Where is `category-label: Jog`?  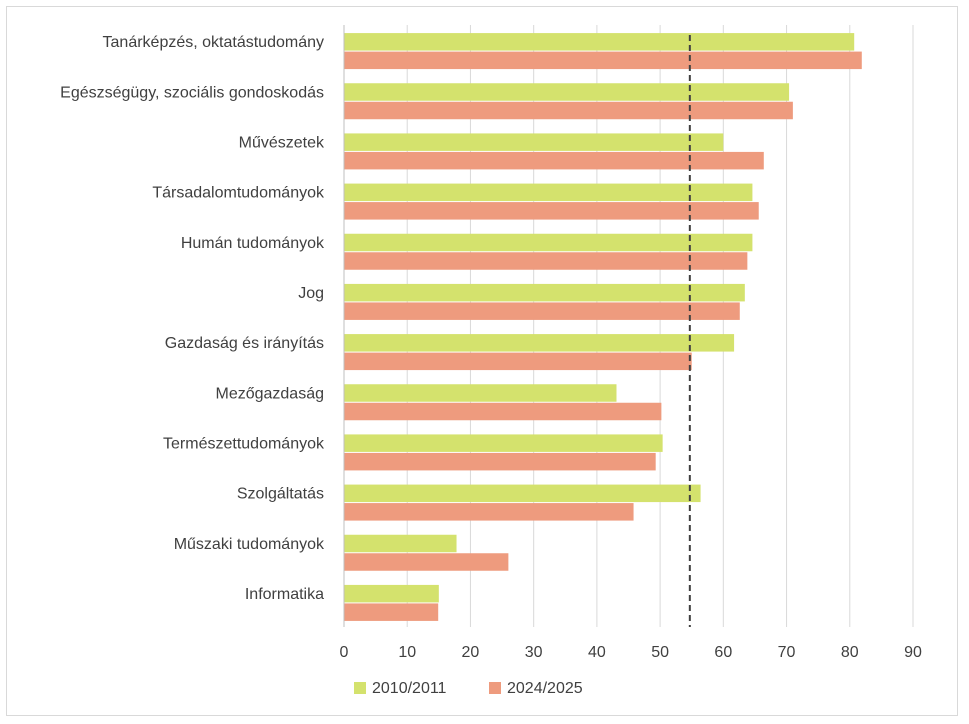
category-label: Jog is located at coordinates (311, 293).